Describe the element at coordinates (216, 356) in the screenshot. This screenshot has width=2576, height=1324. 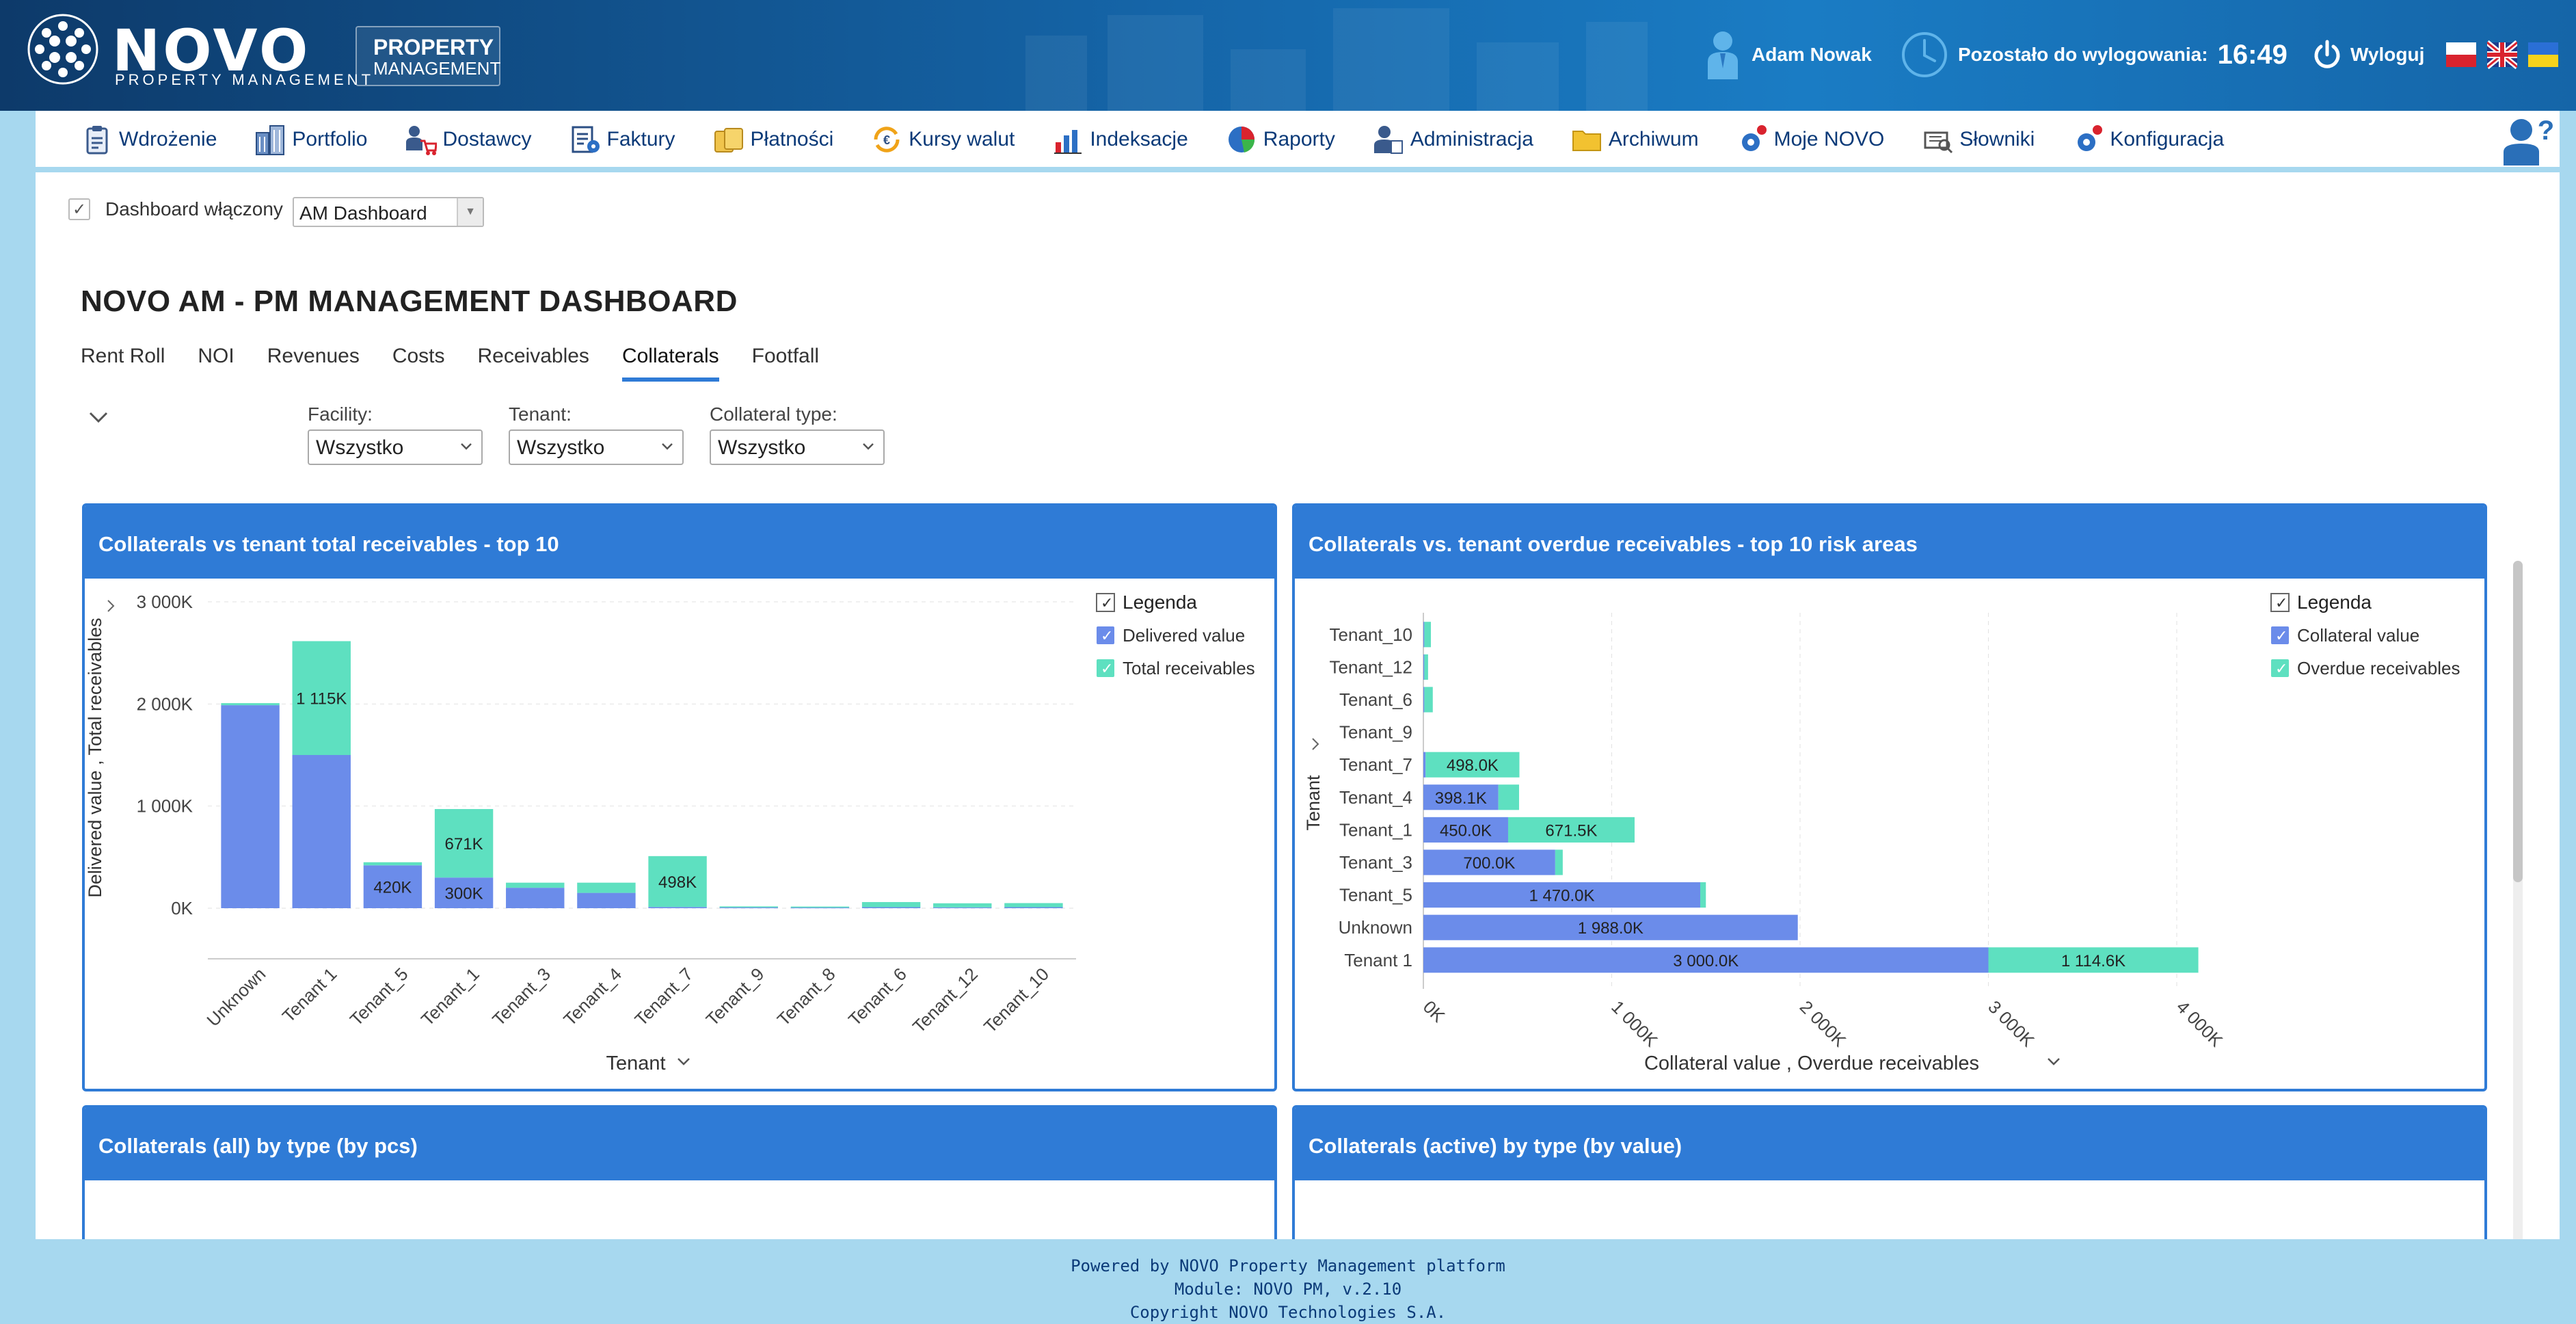
I see `tab-noi: NOI` at that location.